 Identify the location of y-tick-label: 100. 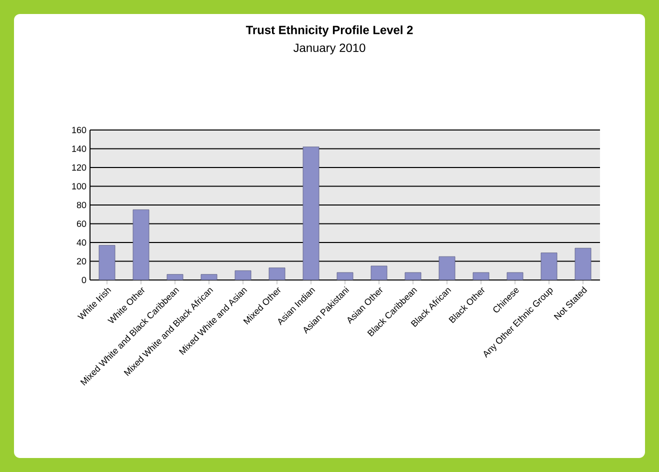
(79, 186).